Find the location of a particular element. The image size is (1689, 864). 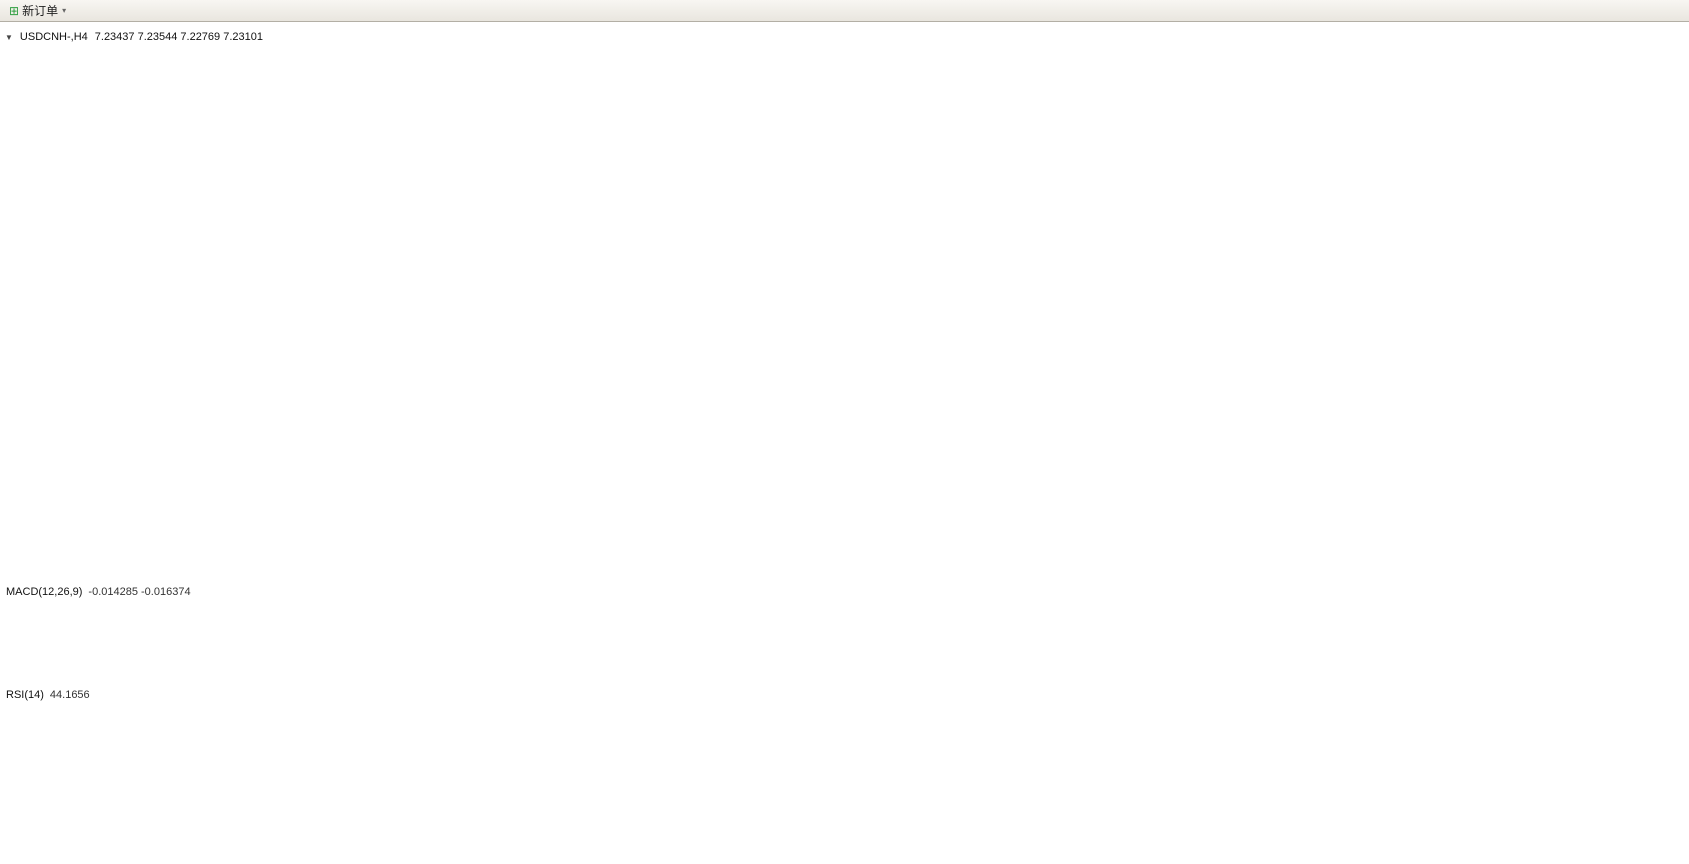

macd-indicator-label: MACD(12,26,9) -0.014285 -0.016374 is located at coordinates (98, 592).